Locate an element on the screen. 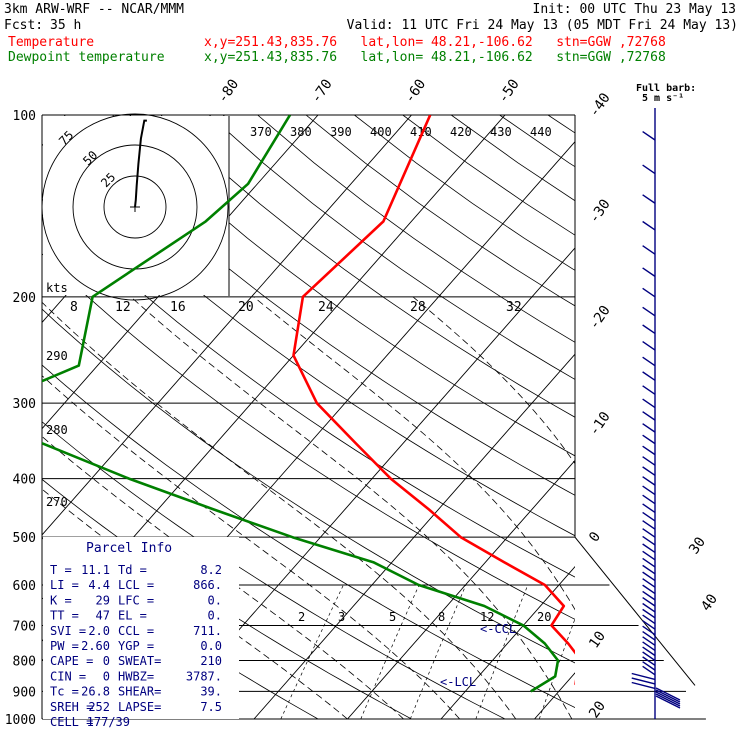 The image size is (740, 740). theta-label: 380 is located at coordinates (301, 132).